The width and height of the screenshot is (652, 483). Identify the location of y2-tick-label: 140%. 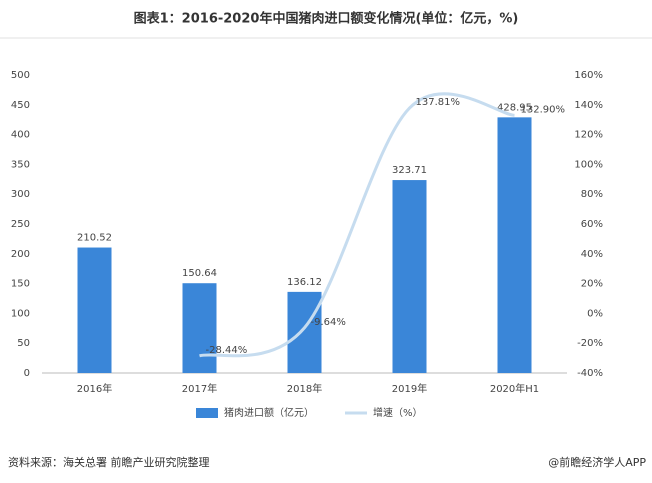
(588, 105).